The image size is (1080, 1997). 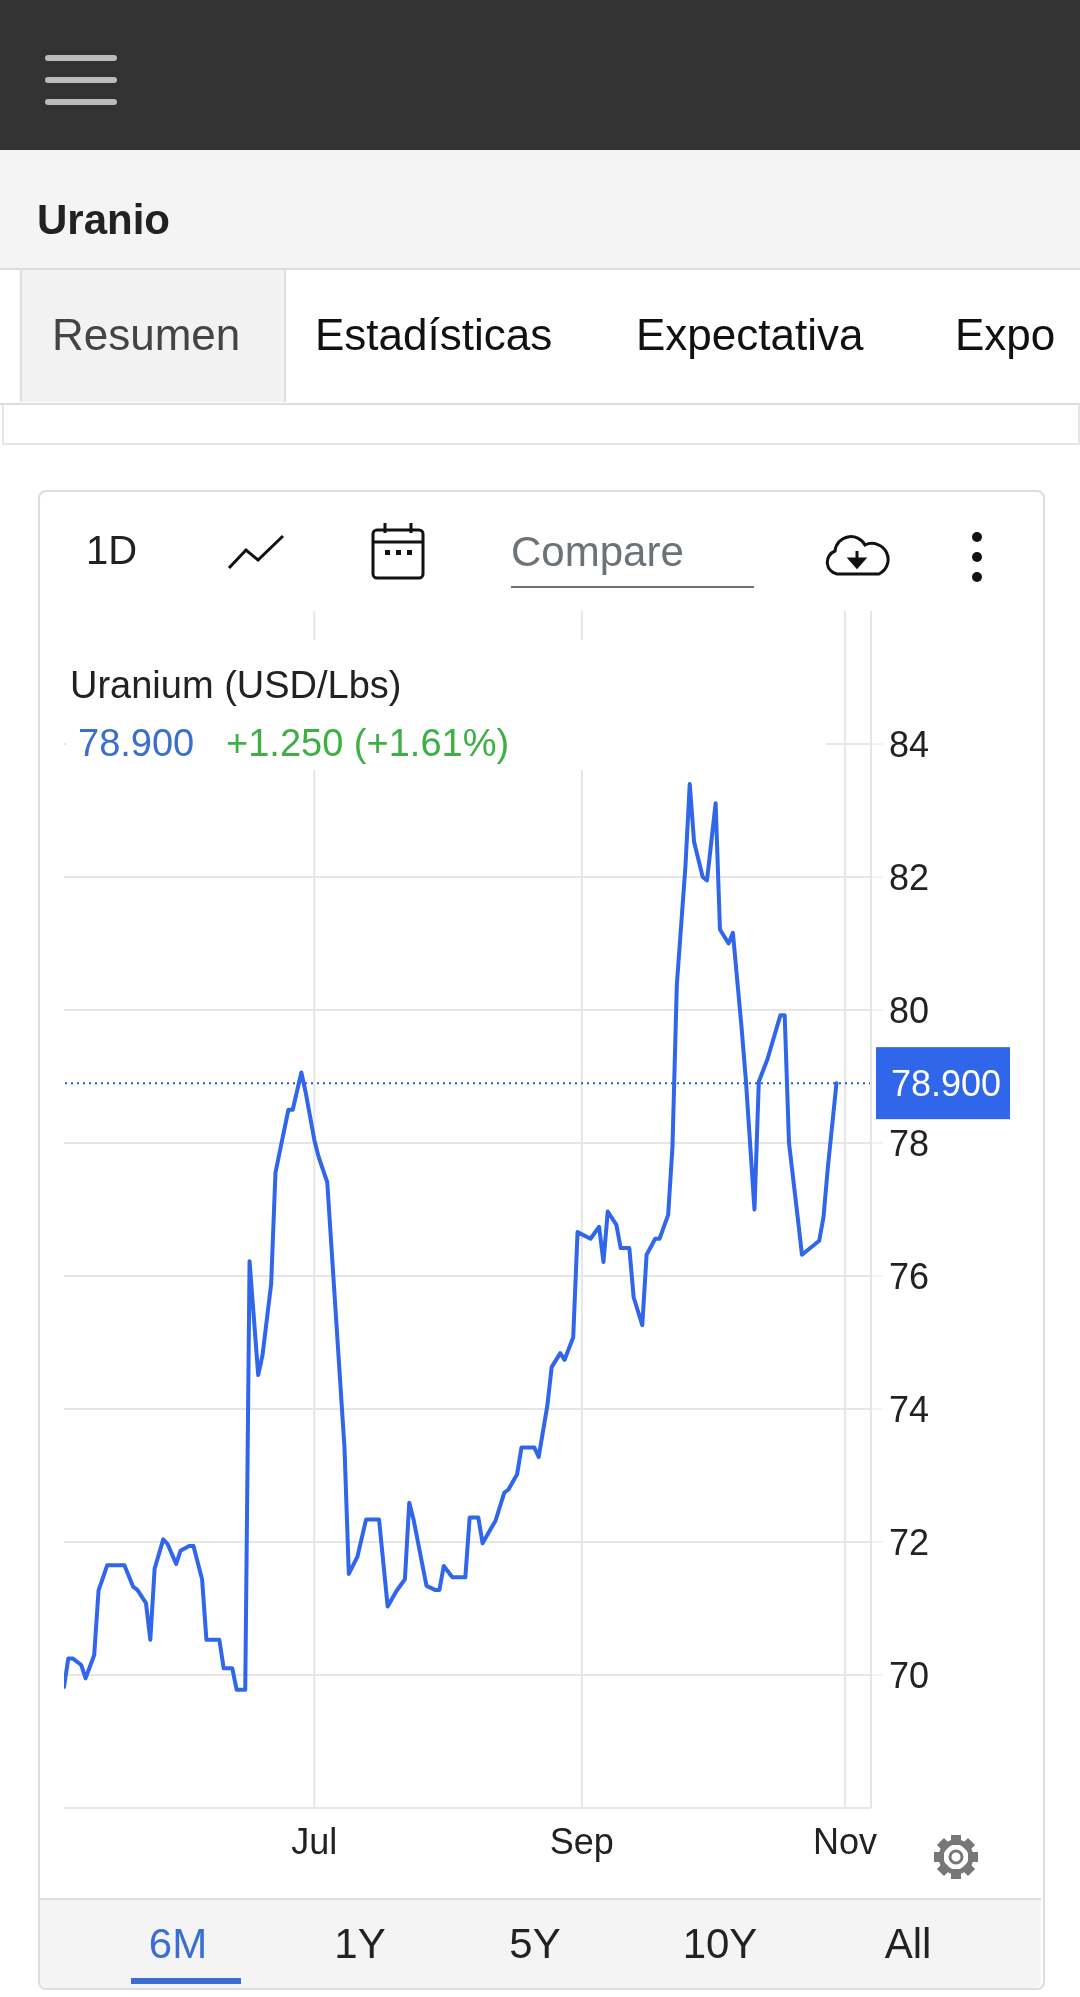 I want to click on y-tick-label: 74, so click(x=909, y=1409).